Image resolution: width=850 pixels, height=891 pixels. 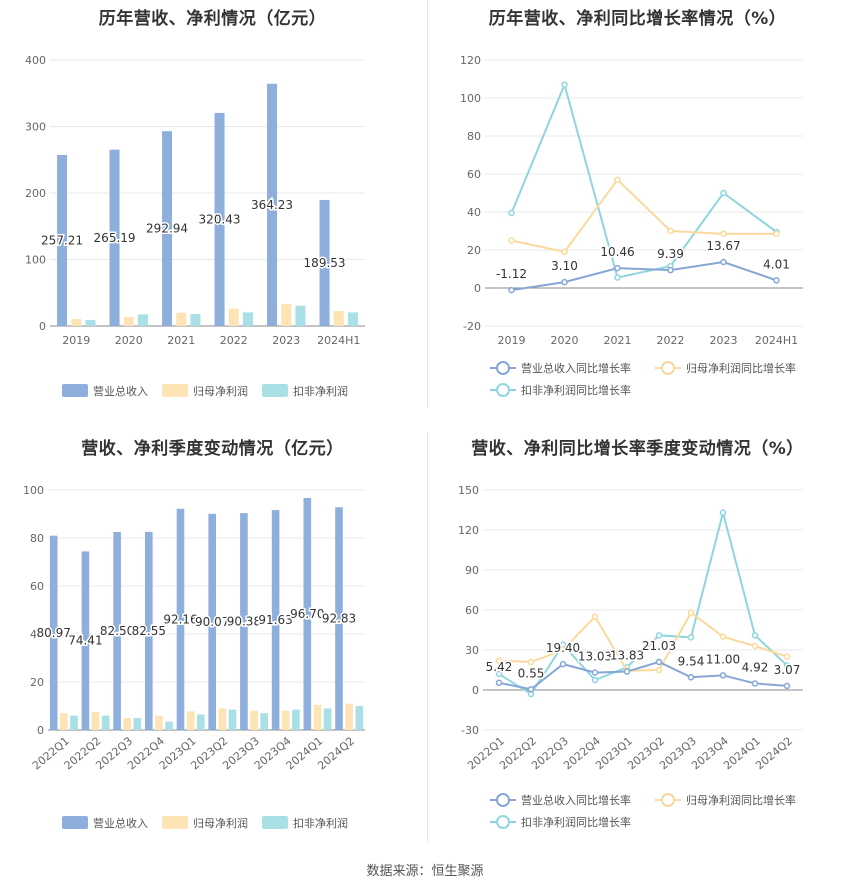 I want to click on data-label: 92.83, so click(x=339, y=619).